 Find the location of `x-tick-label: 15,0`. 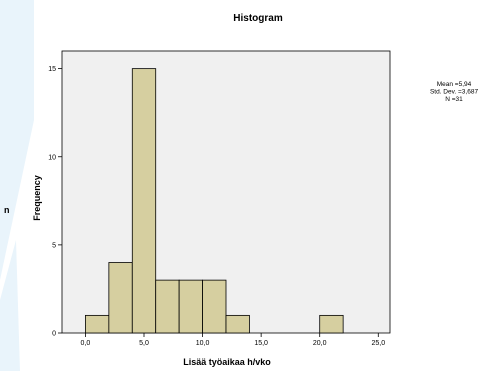

x-tick-label: 15,0 is located at coordinates (261, 343).